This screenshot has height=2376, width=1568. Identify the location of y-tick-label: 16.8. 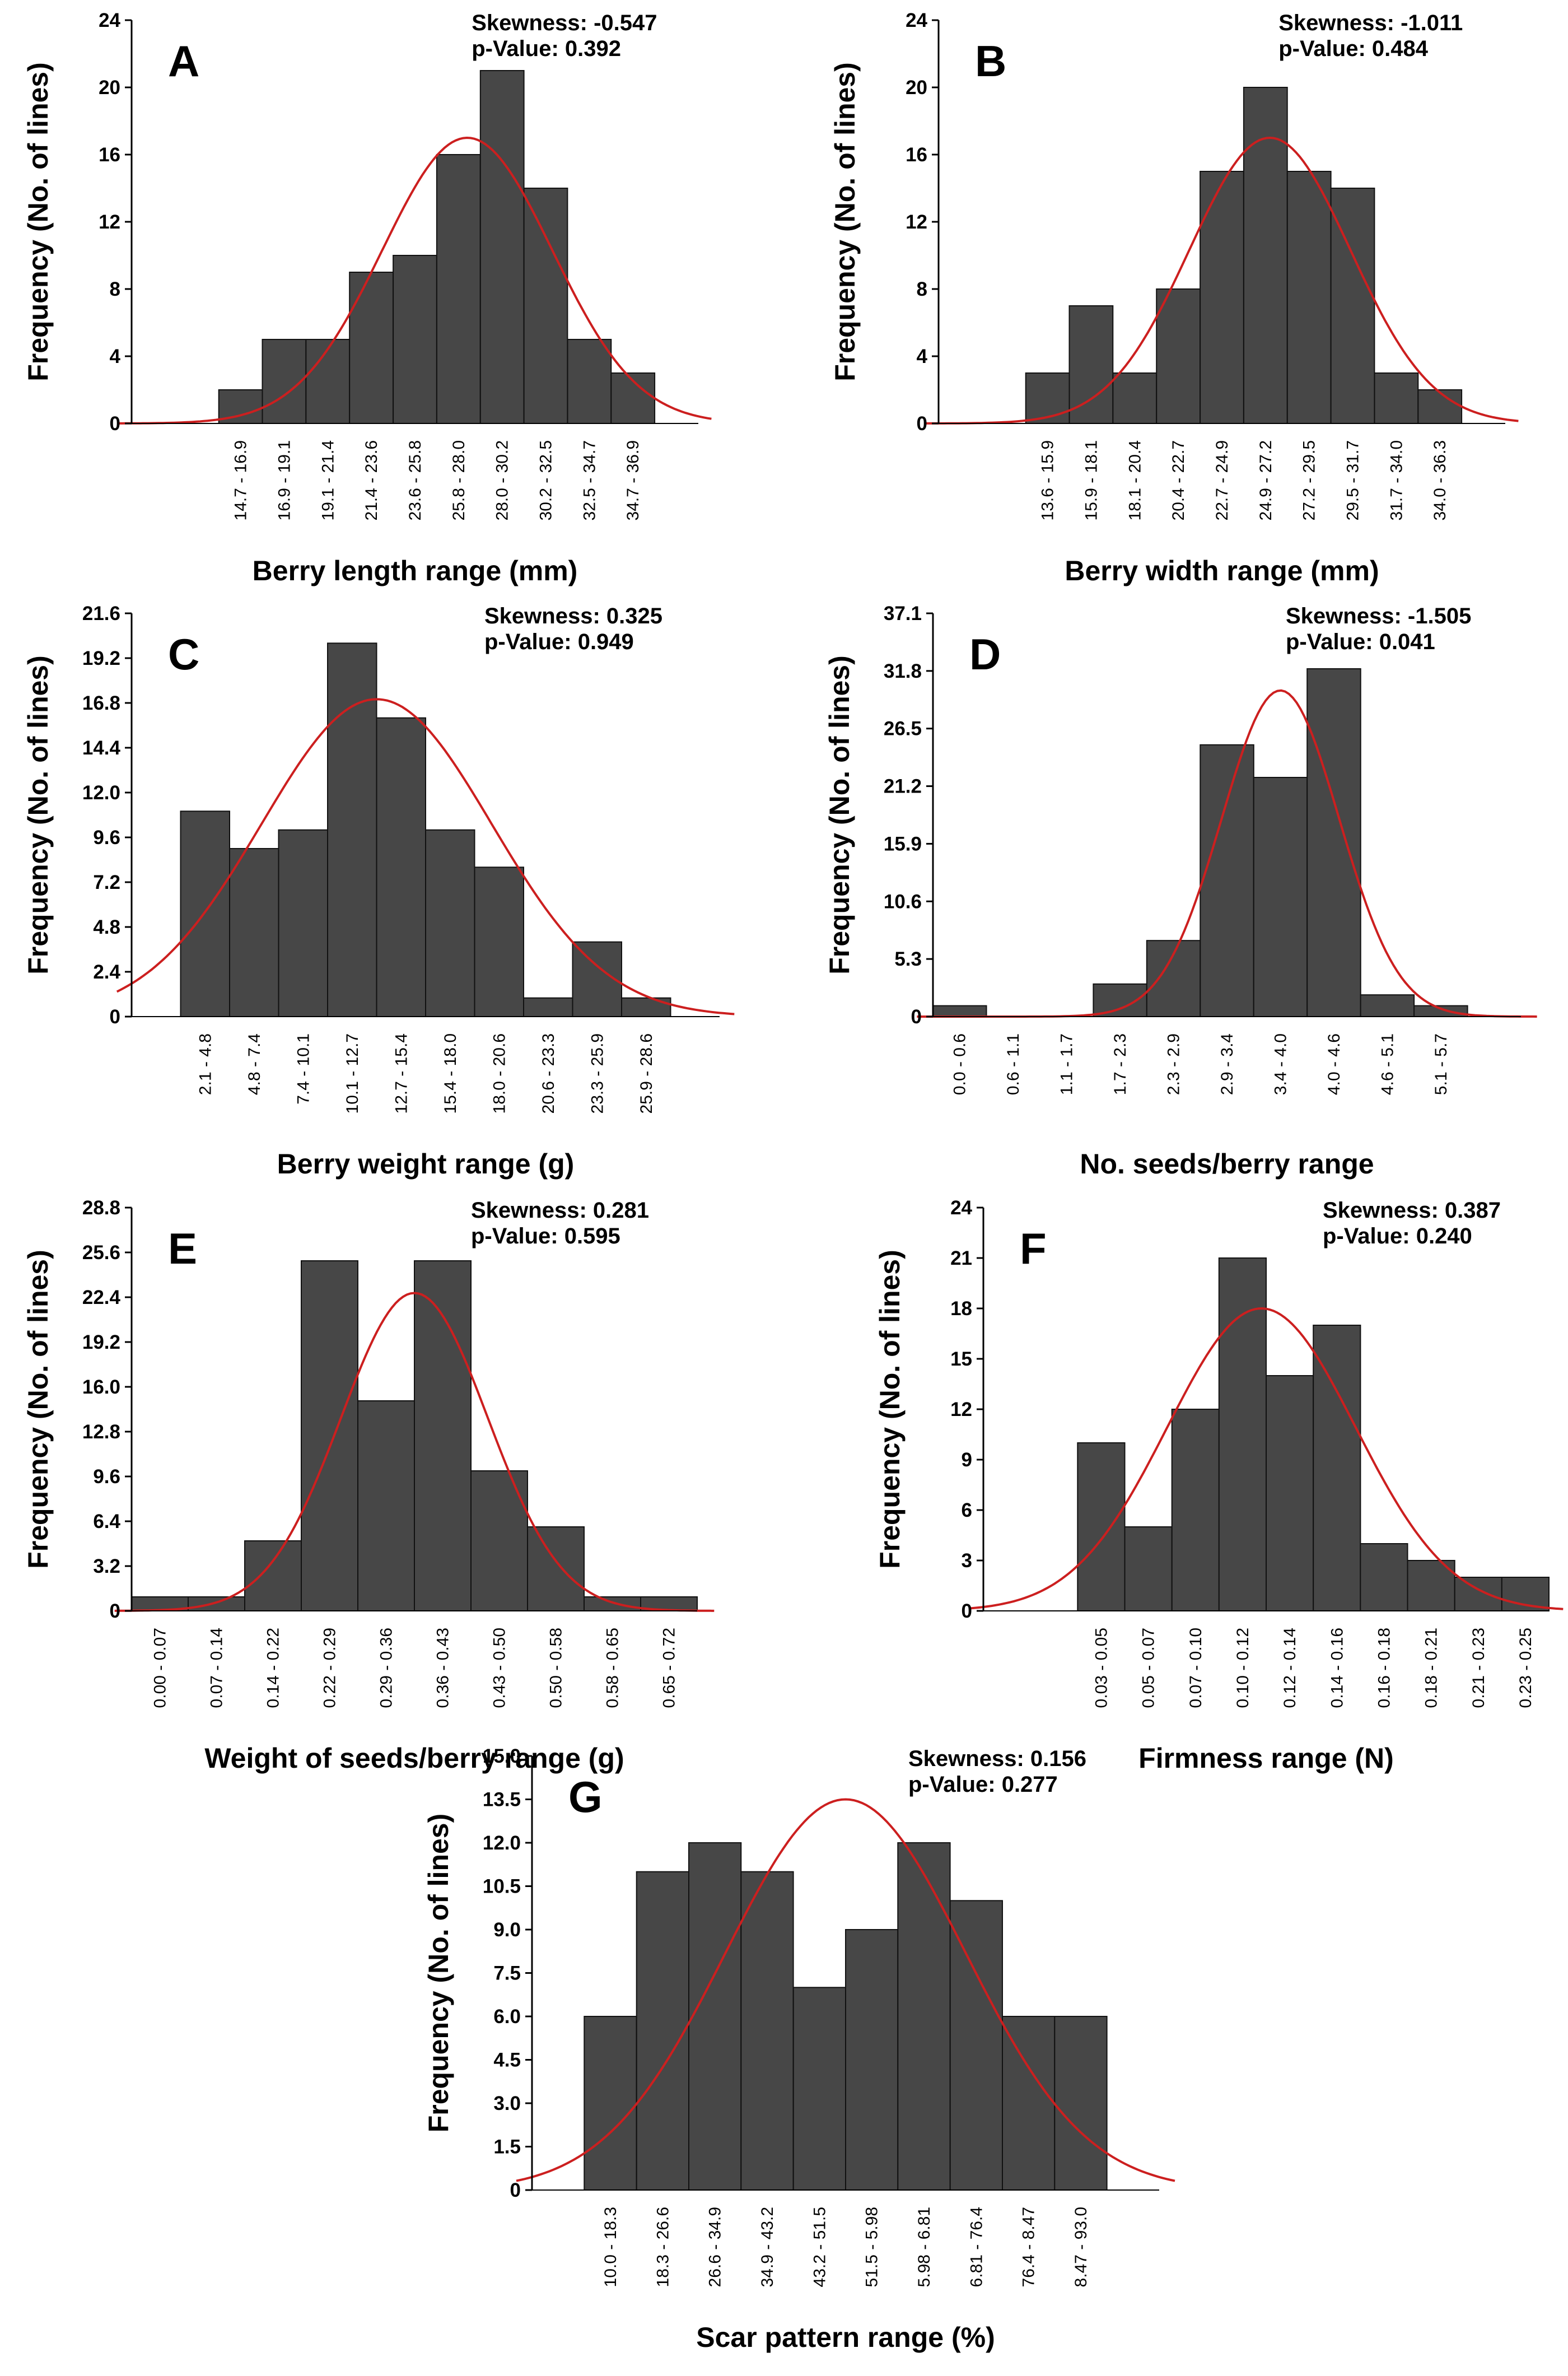
(101, 703).